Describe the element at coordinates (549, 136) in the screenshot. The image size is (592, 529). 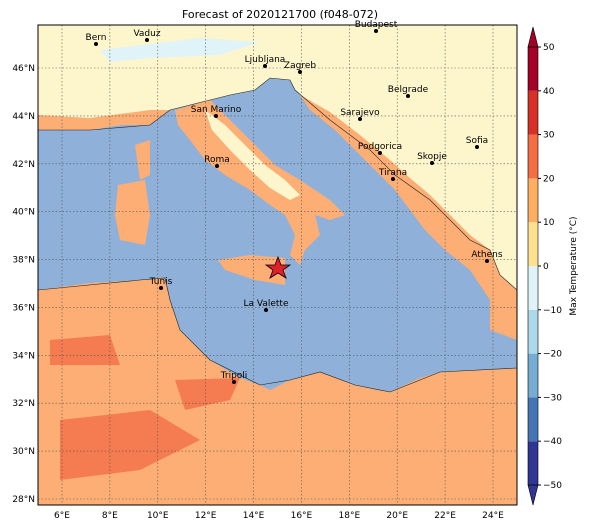
I see `colorbar-tick-label: 30` at that location.